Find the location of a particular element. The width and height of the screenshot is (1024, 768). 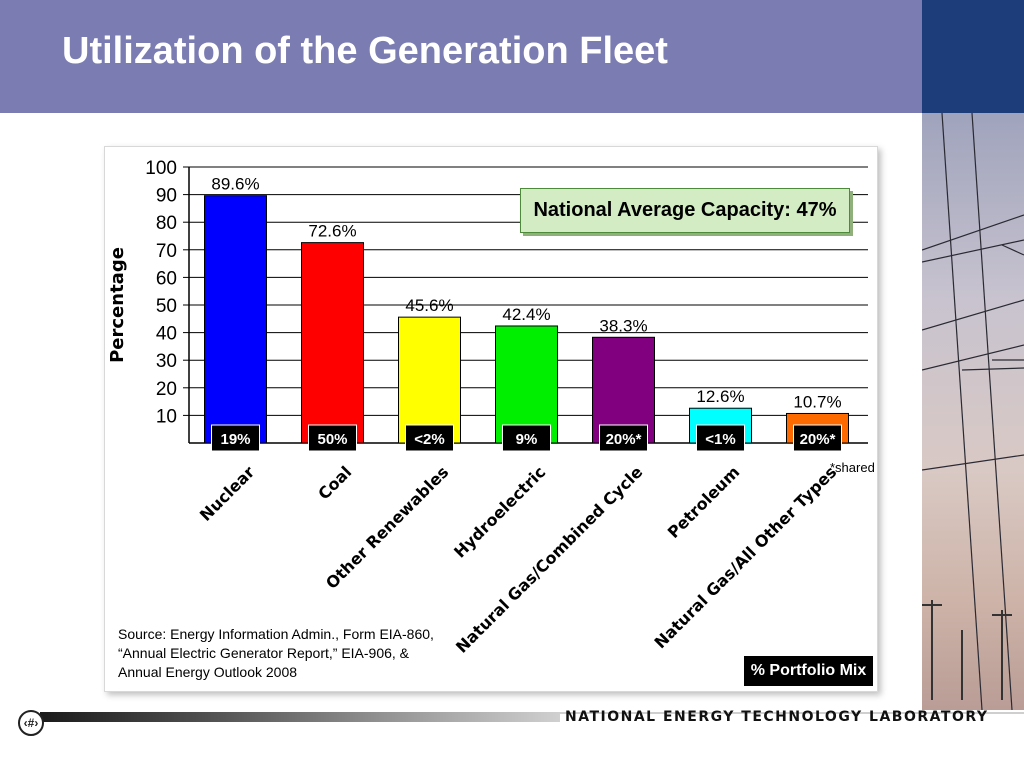

y-tick-label: 100 is located at coordinates (161, 168).